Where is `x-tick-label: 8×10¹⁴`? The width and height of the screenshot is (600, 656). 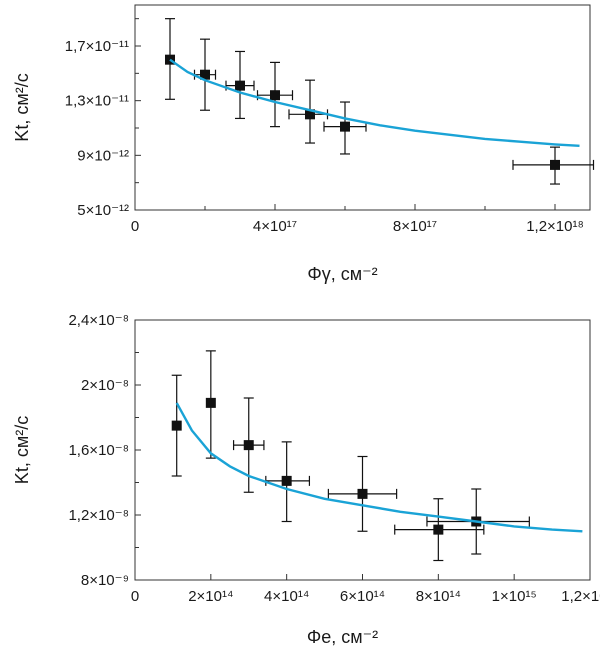 x-tick-label: 8×10¹⁴ is located at coordinates (438, 596).